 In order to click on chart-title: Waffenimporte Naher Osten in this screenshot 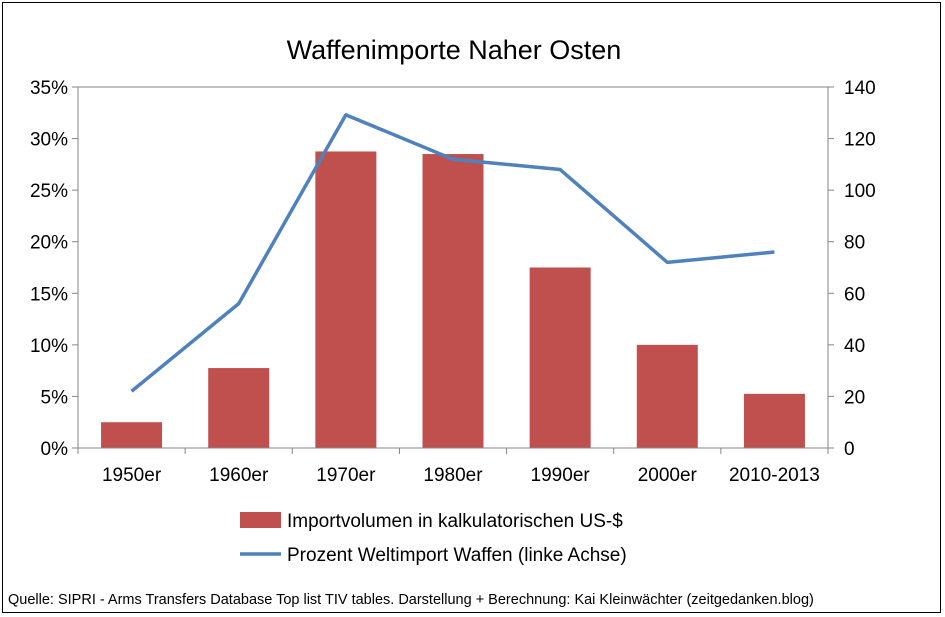, I will do `click(454, 50)`.